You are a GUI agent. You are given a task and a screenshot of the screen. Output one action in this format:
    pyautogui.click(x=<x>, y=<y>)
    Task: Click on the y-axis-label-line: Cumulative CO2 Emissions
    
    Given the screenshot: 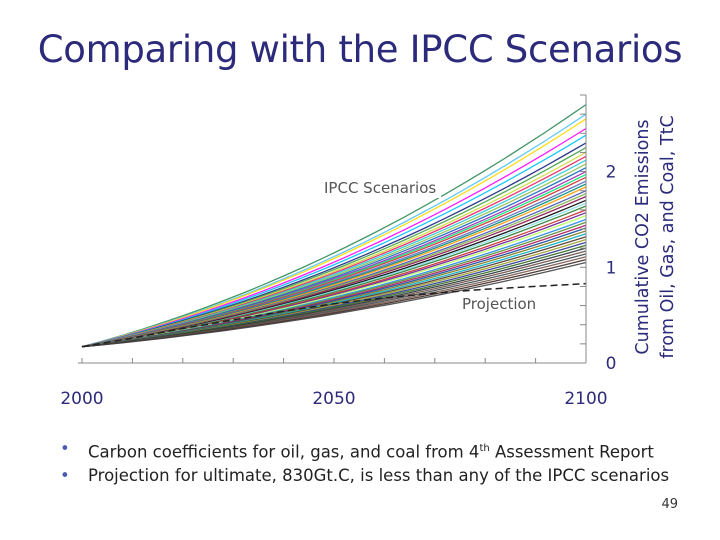 What is the action you would take?
    pyautogui.click(x=643, y=236)
    